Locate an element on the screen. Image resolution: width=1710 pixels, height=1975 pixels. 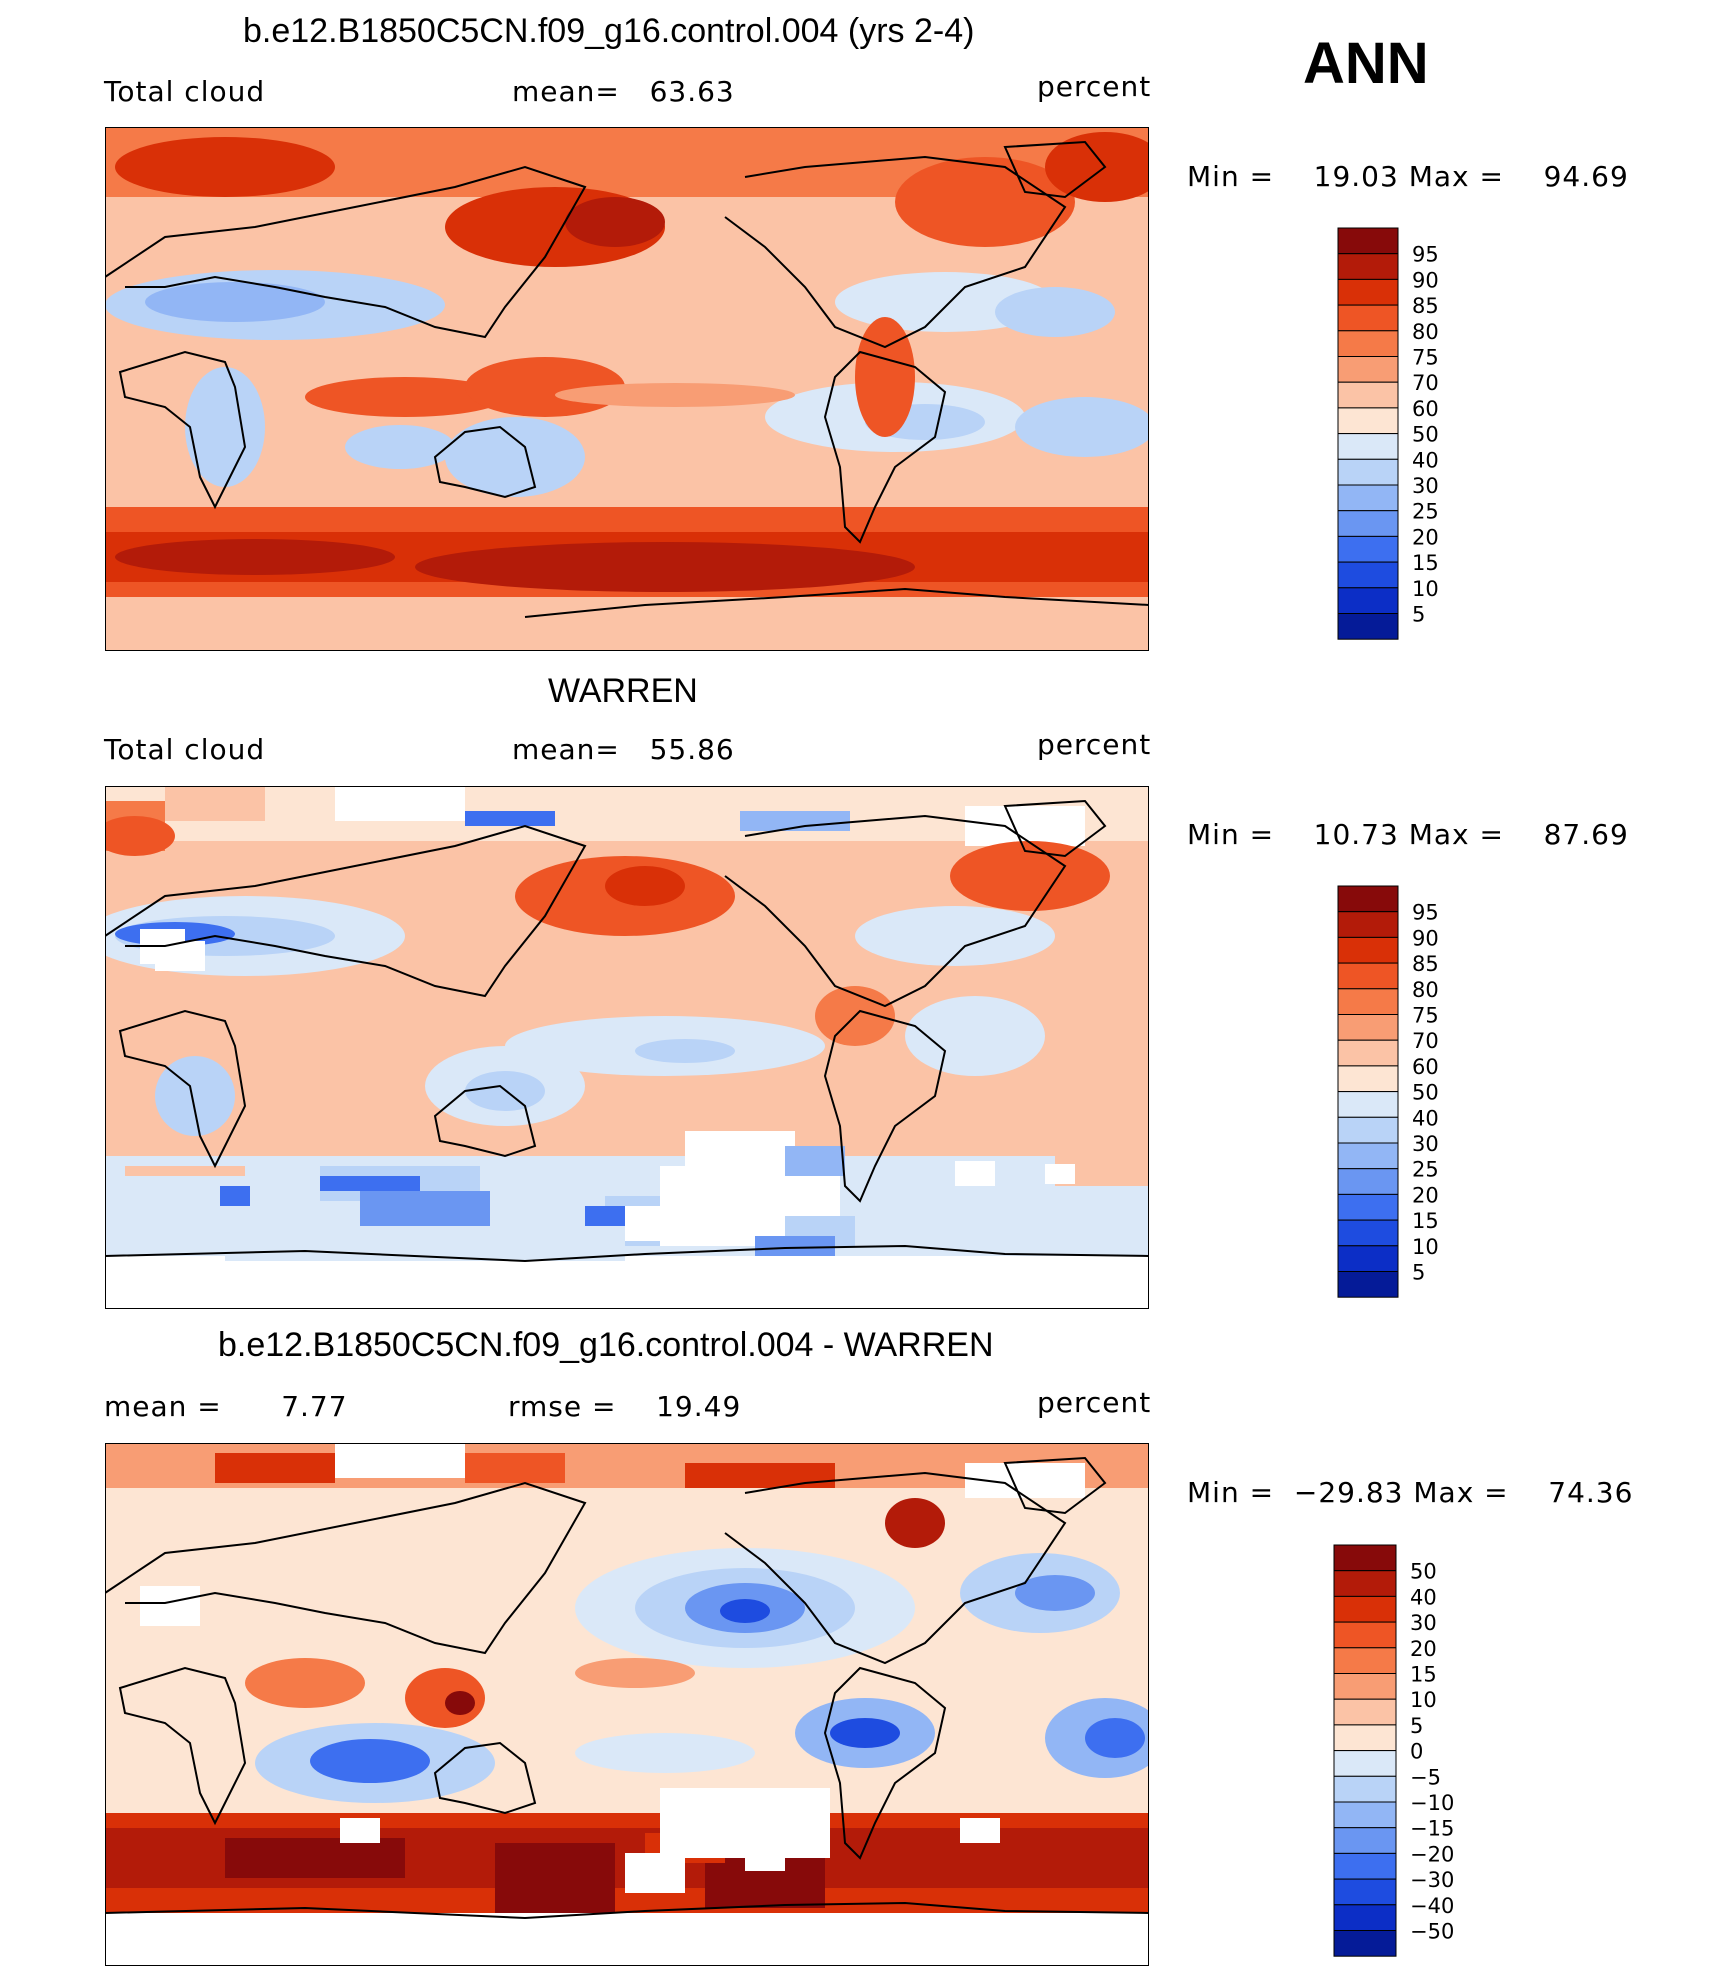
panel-1-min-label: Min = is located at coordinates (1231, 176).